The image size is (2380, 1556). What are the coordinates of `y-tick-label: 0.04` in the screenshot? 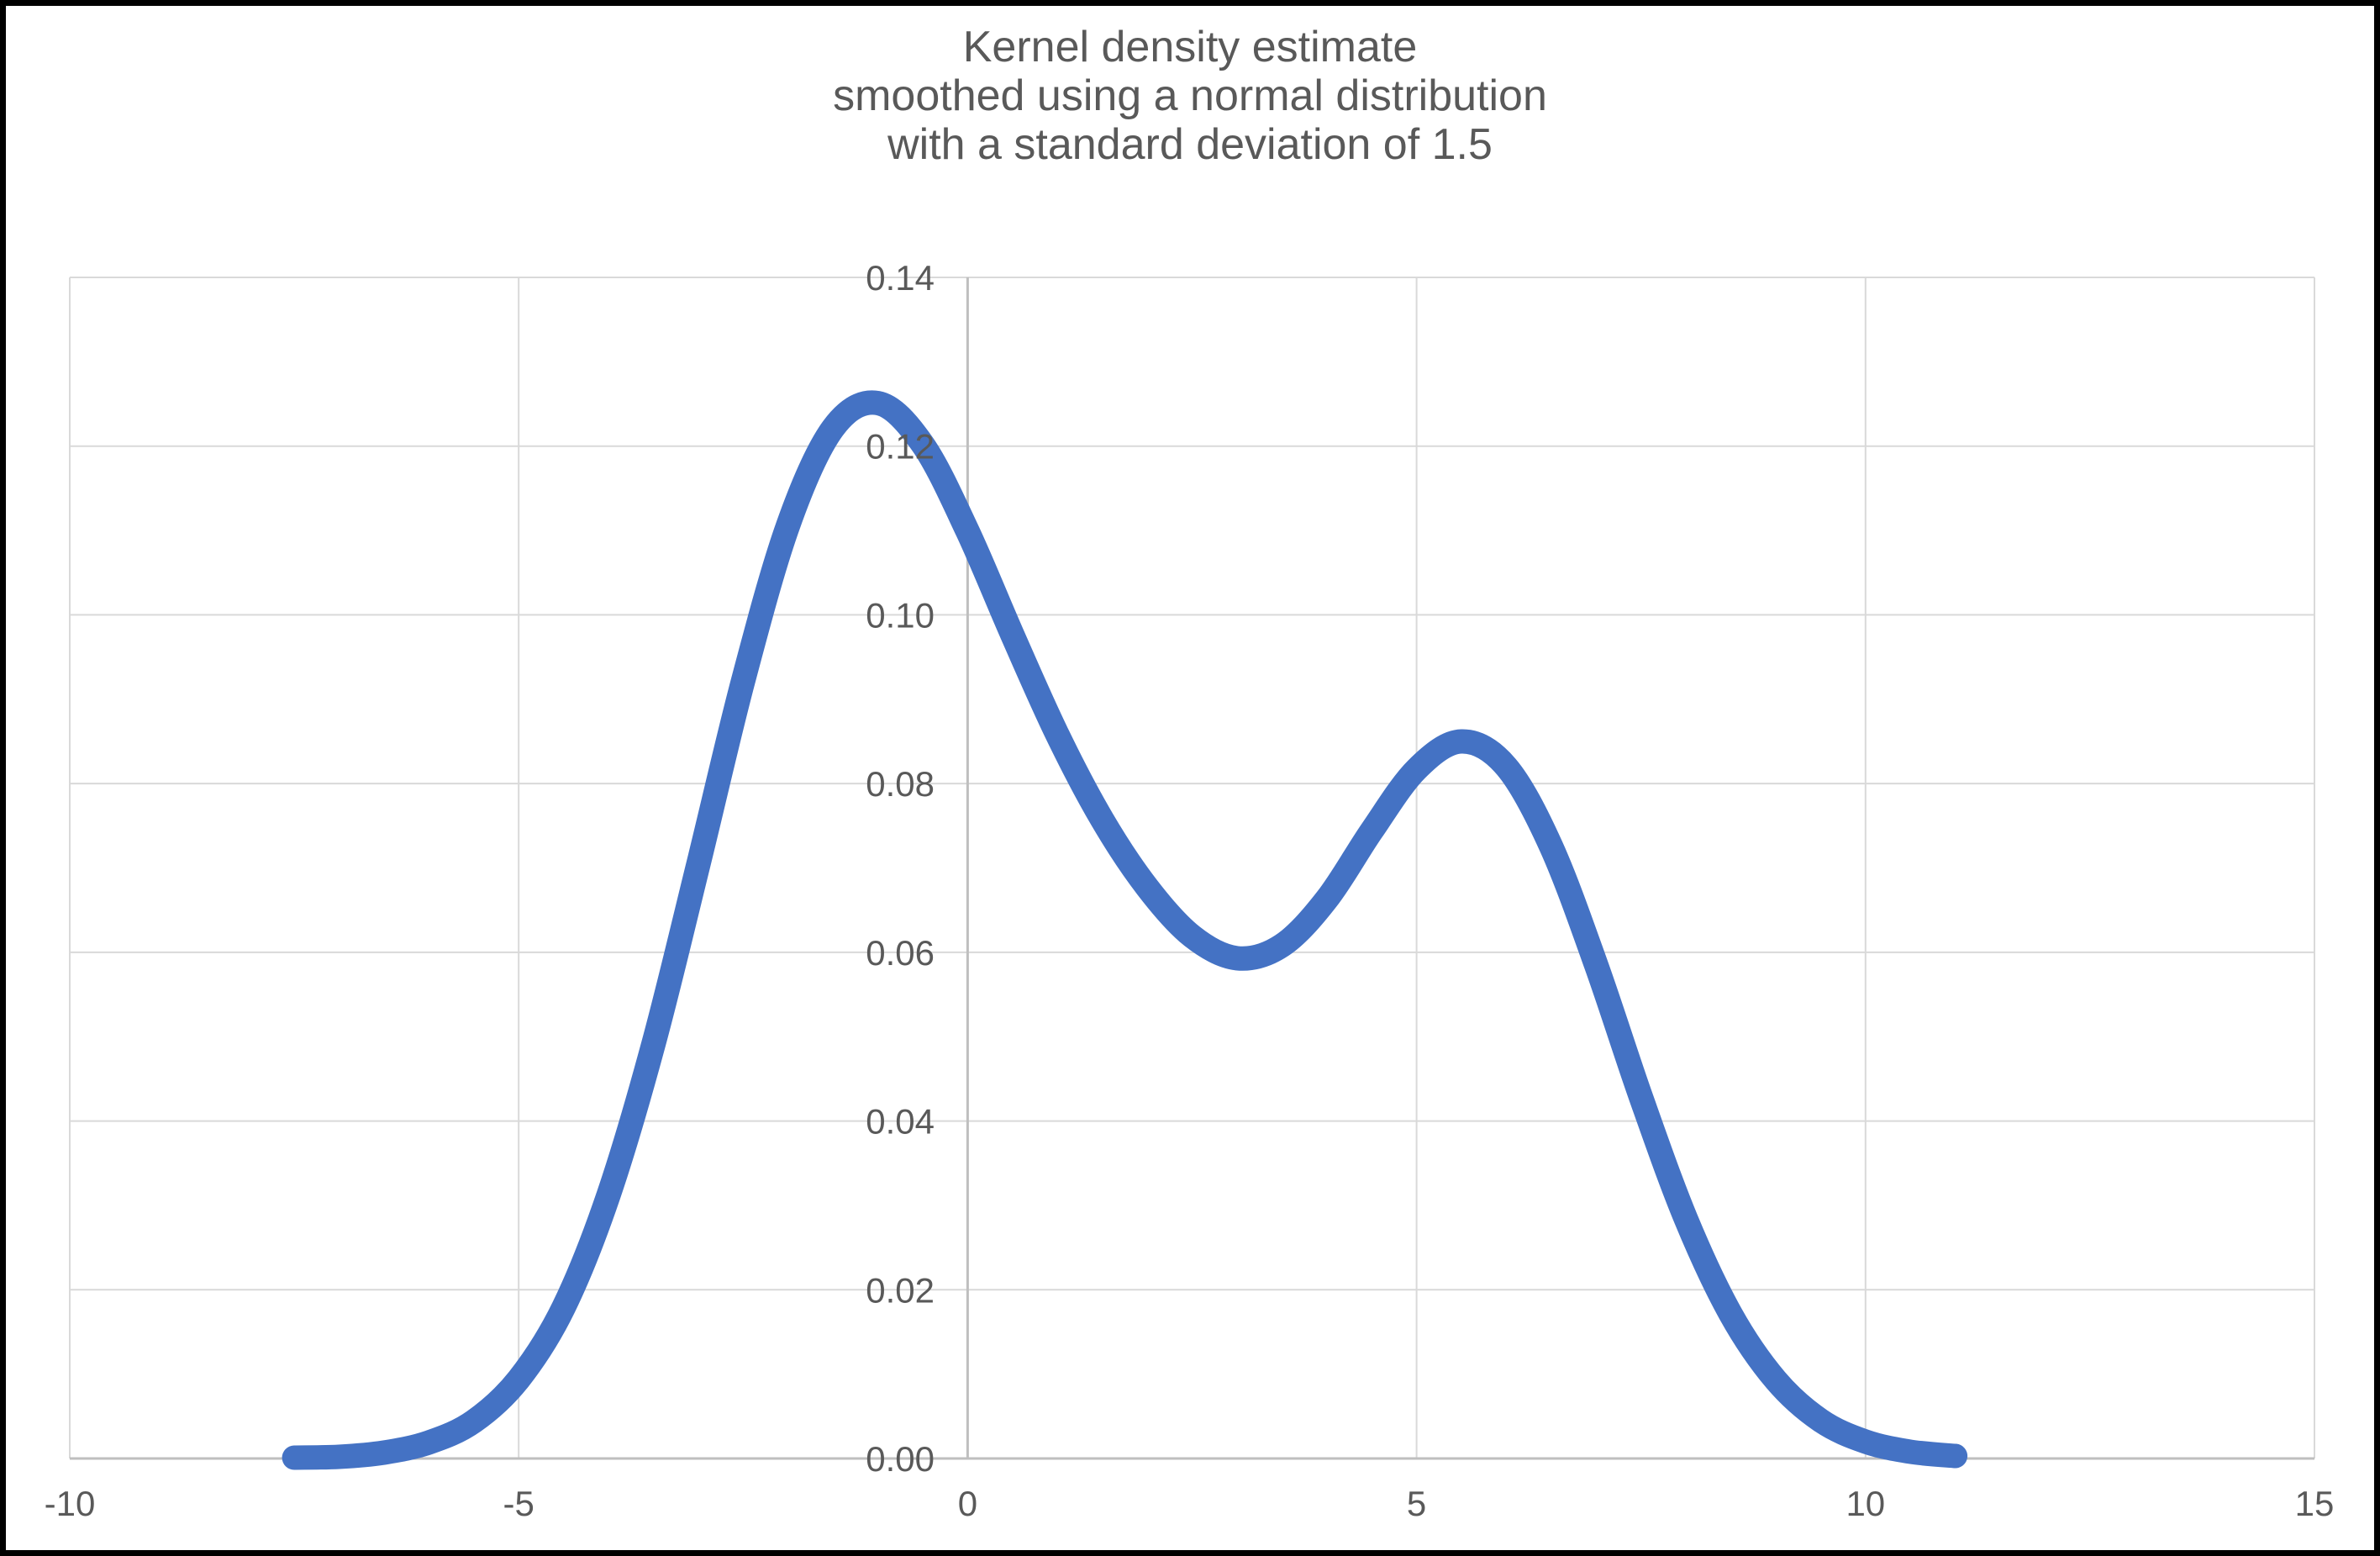 It's located at (901, 1122).